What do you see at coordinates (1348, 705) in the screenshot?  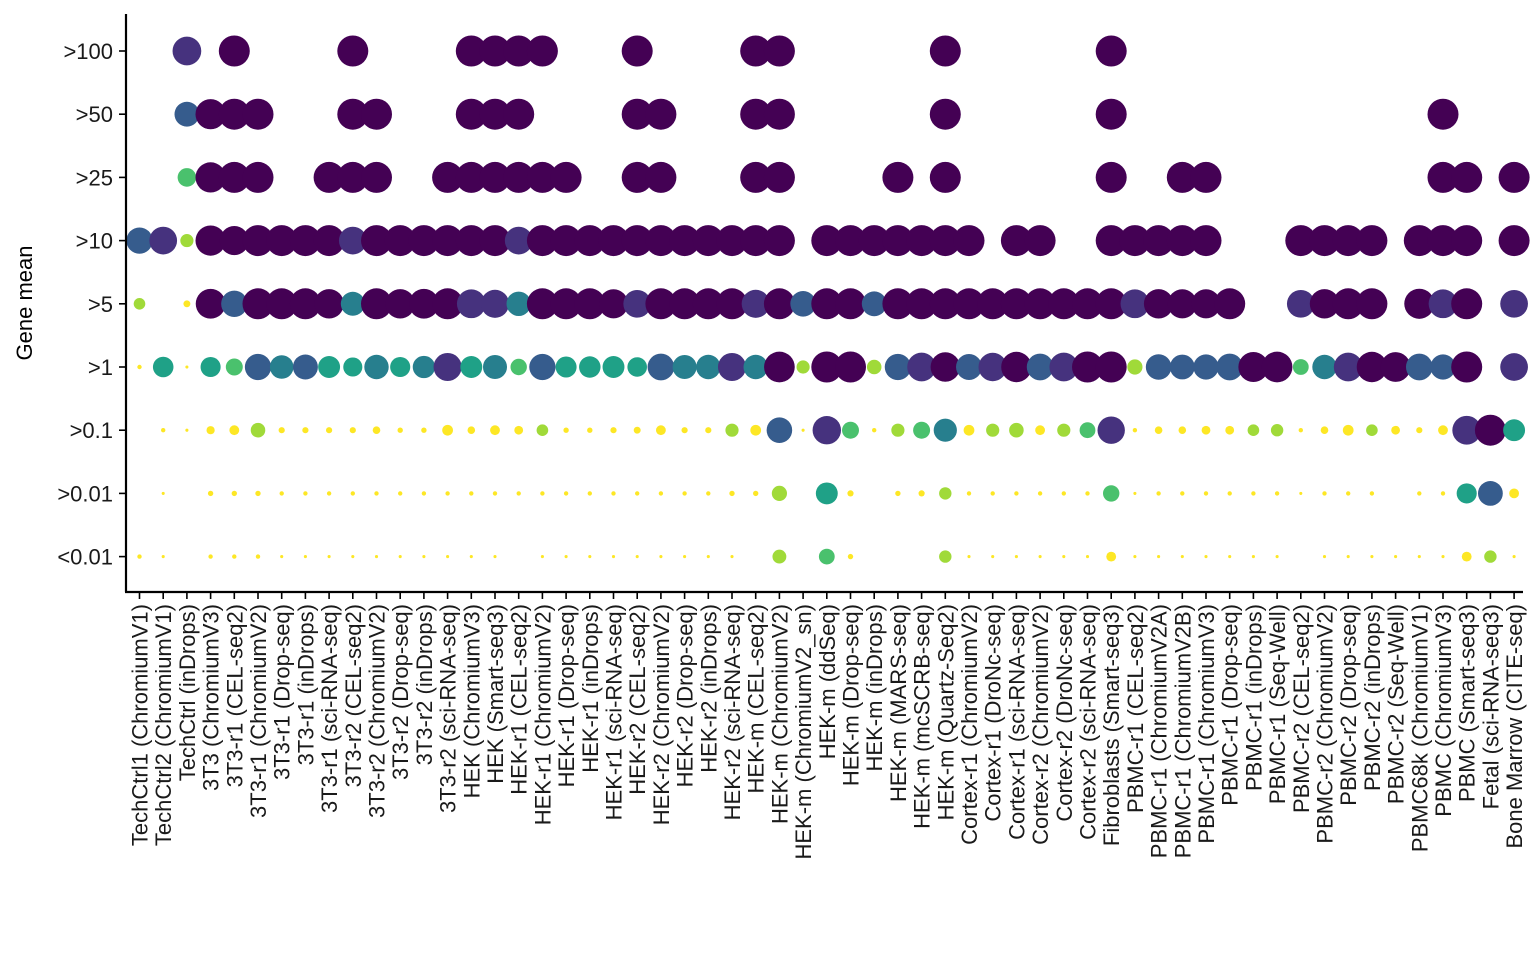 I see `x-tick-label: PBMC-r2 (Drop-seq)` at bounding box center [1348, 705].